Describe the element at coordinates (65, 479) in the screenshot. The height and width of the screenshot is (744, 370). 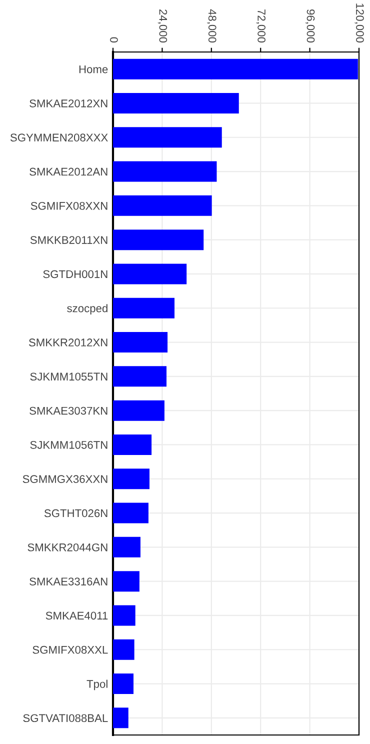
I see `y-tick-label: SGMMGX36XXN` at that location.